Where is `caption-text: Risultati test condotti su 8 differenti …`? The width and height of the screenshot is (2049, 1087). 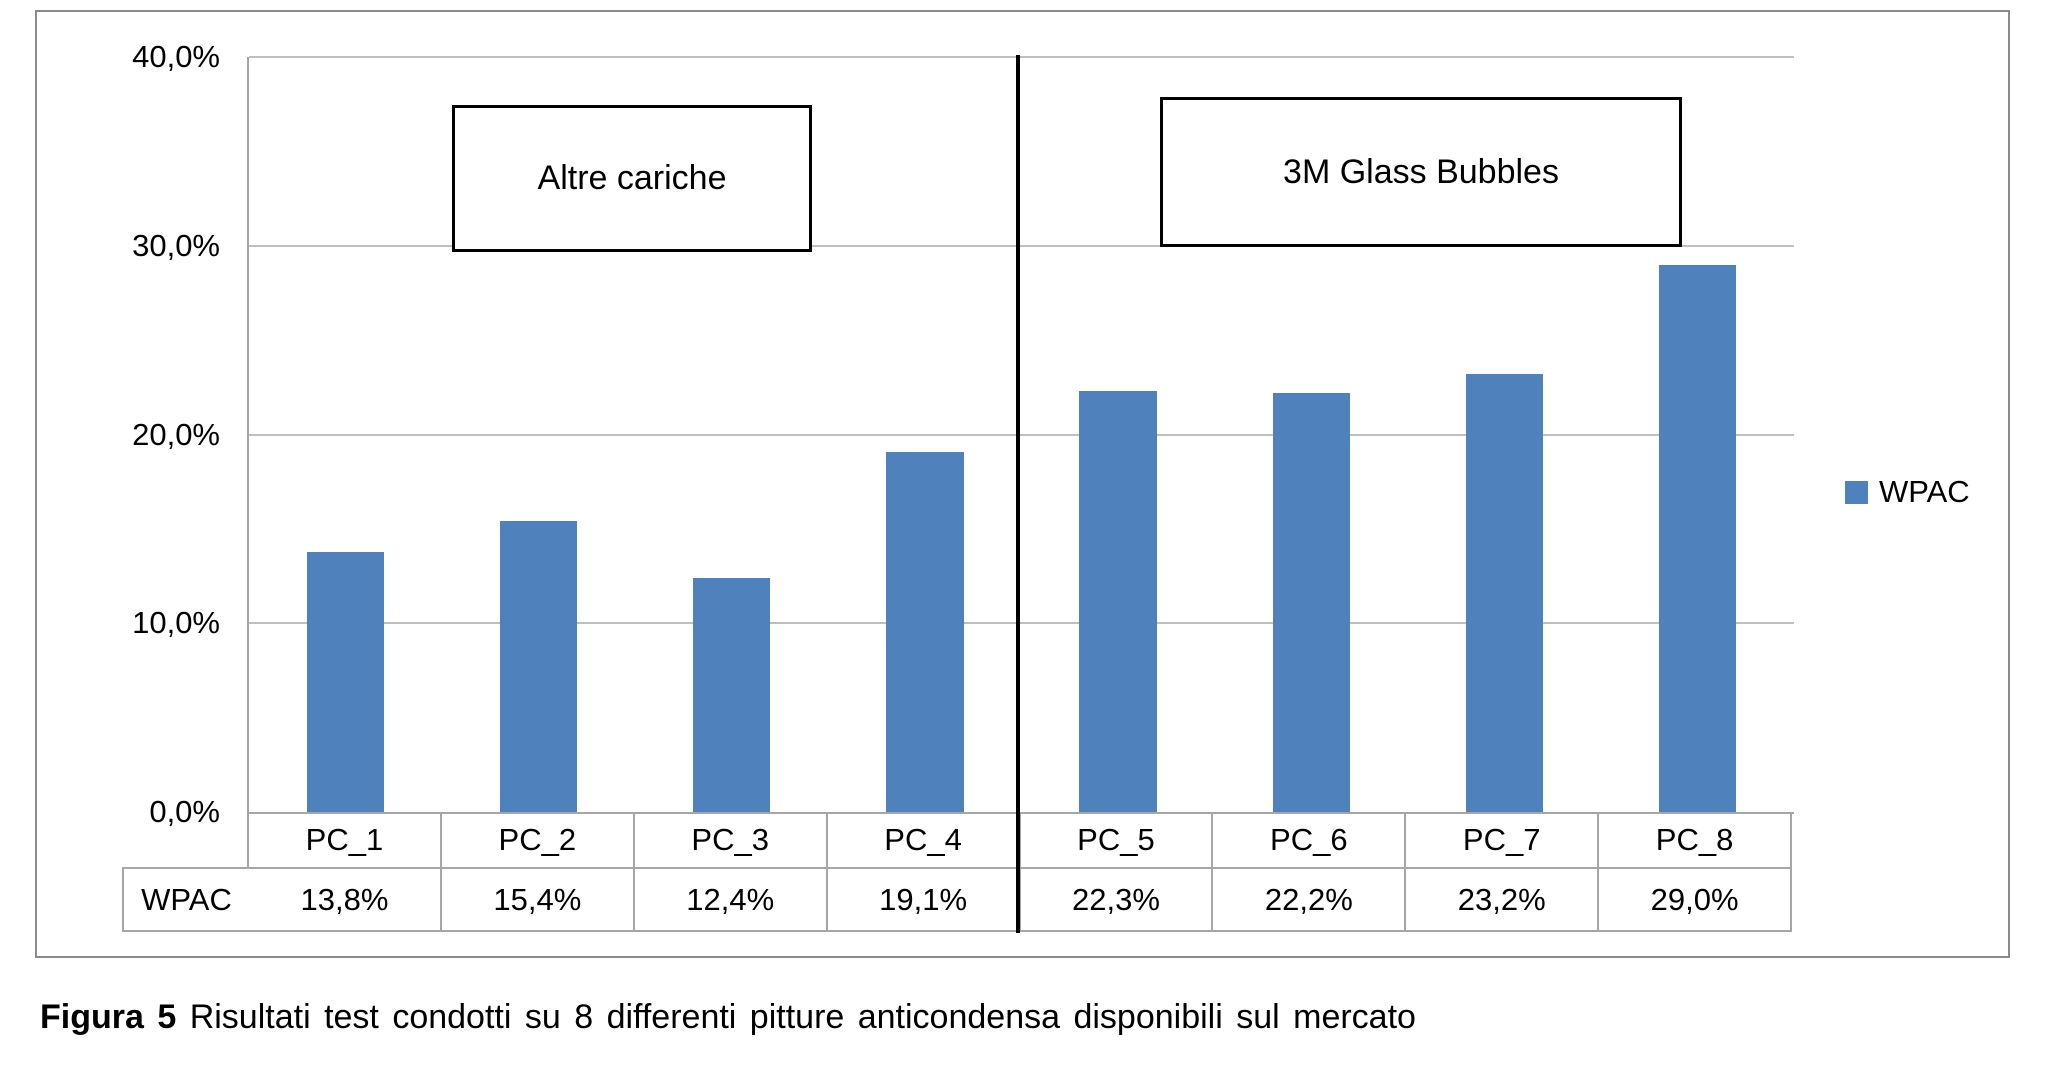 caption-text: Risultati test condotti su 8 differenti … is located at coordinates (802, 1017).